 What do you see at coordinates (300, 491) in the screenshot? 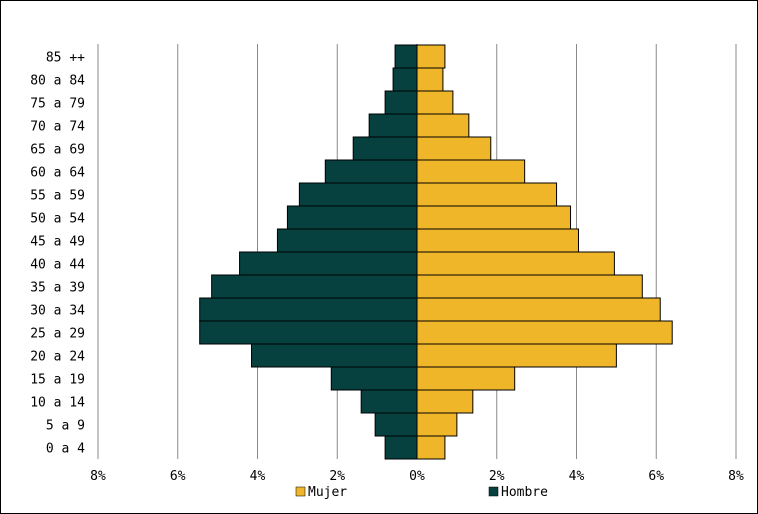
I see `legend-swatch-mujer` at bounding box center [300, 491].